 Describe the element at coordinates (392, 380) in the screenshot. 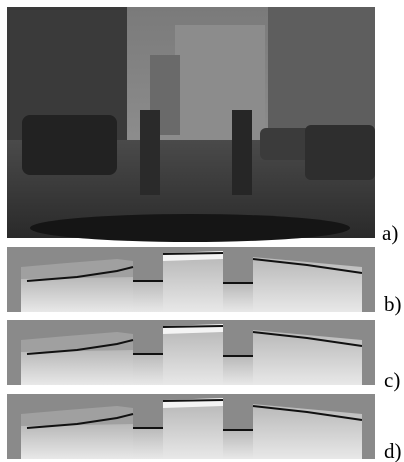

I see `panel-label: c)` at that location.